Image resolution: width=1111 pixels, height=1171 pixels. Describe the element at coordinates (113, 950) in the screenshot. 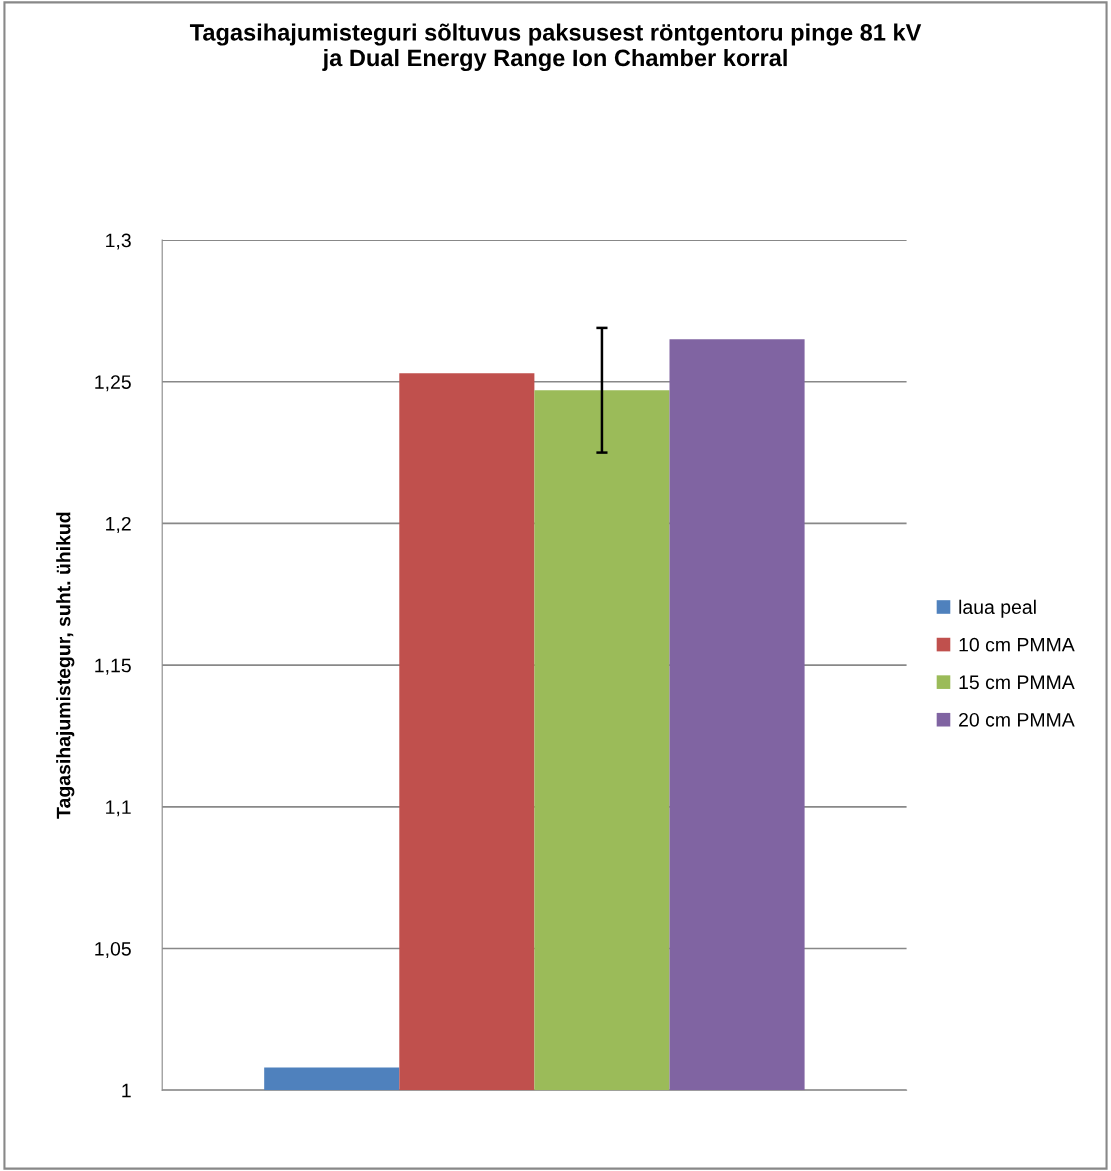

I see `y-tick-label: 1,05` at that location.